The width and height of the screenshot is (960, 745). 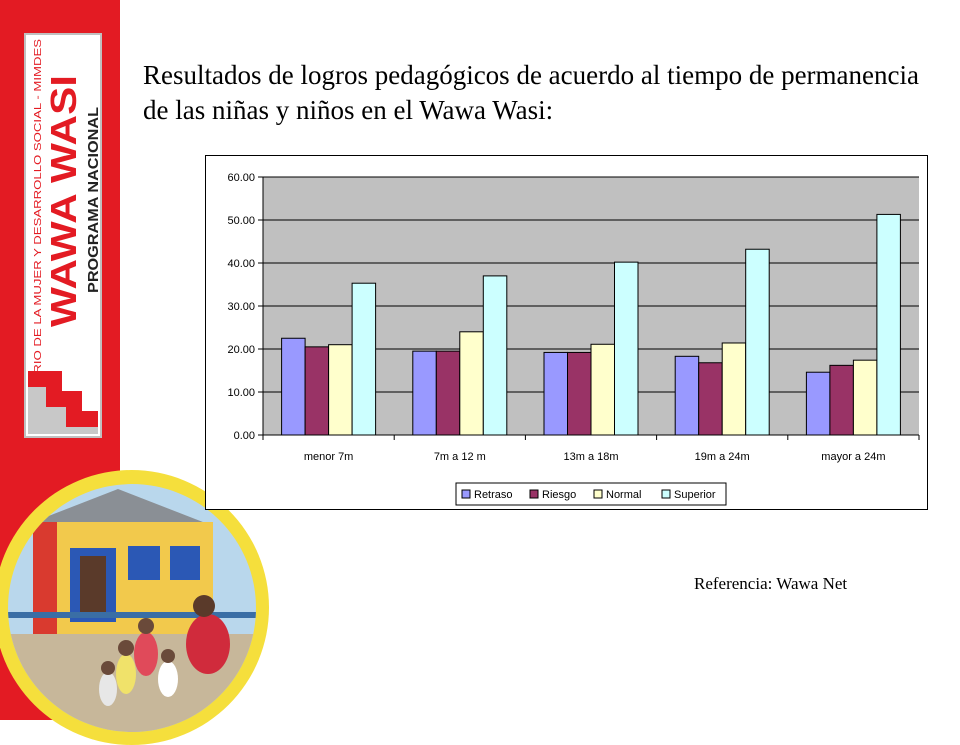 I want to click on reference-text: Referencia: Wawa Net, so click(x=771, y=583).